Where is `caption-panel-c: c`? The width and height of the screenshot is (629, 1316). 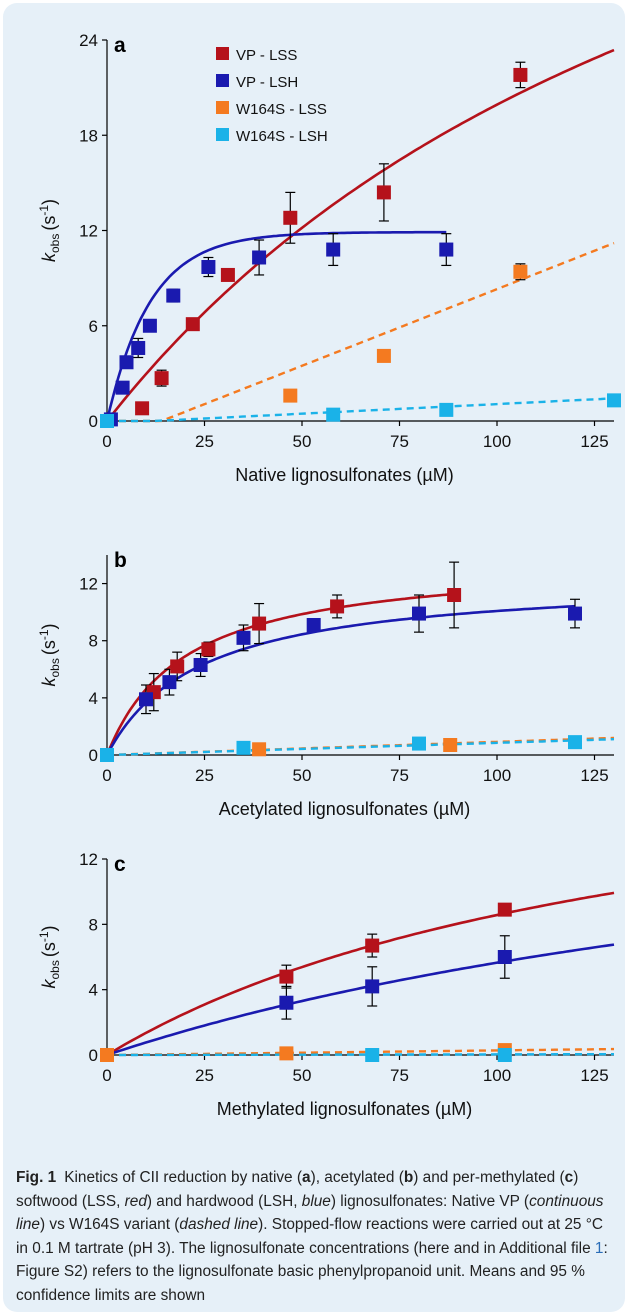
caption-panel-c: c is located at coordinates (569, 1177).